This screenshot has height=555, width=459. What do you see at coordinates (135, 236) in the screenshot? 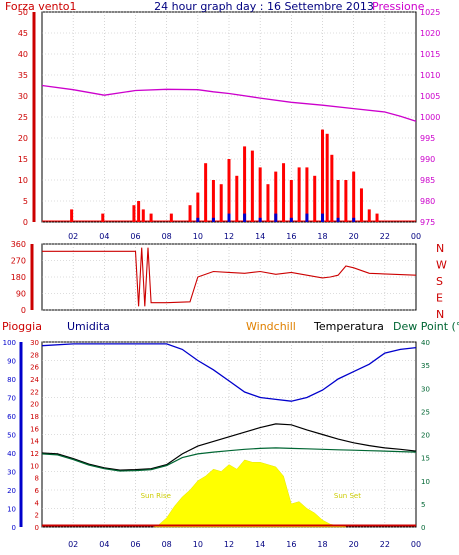
I see `x-tick-label: 06` at bounding box center [135, 236].